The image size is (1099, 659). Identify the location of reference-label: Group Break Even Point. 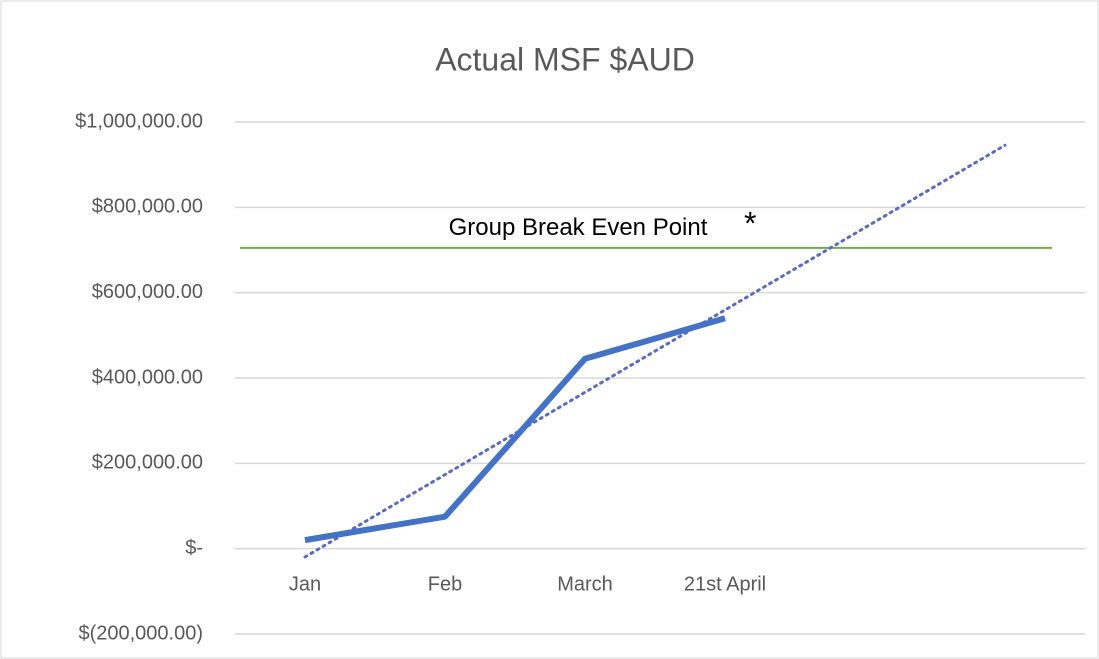
(578, 227).